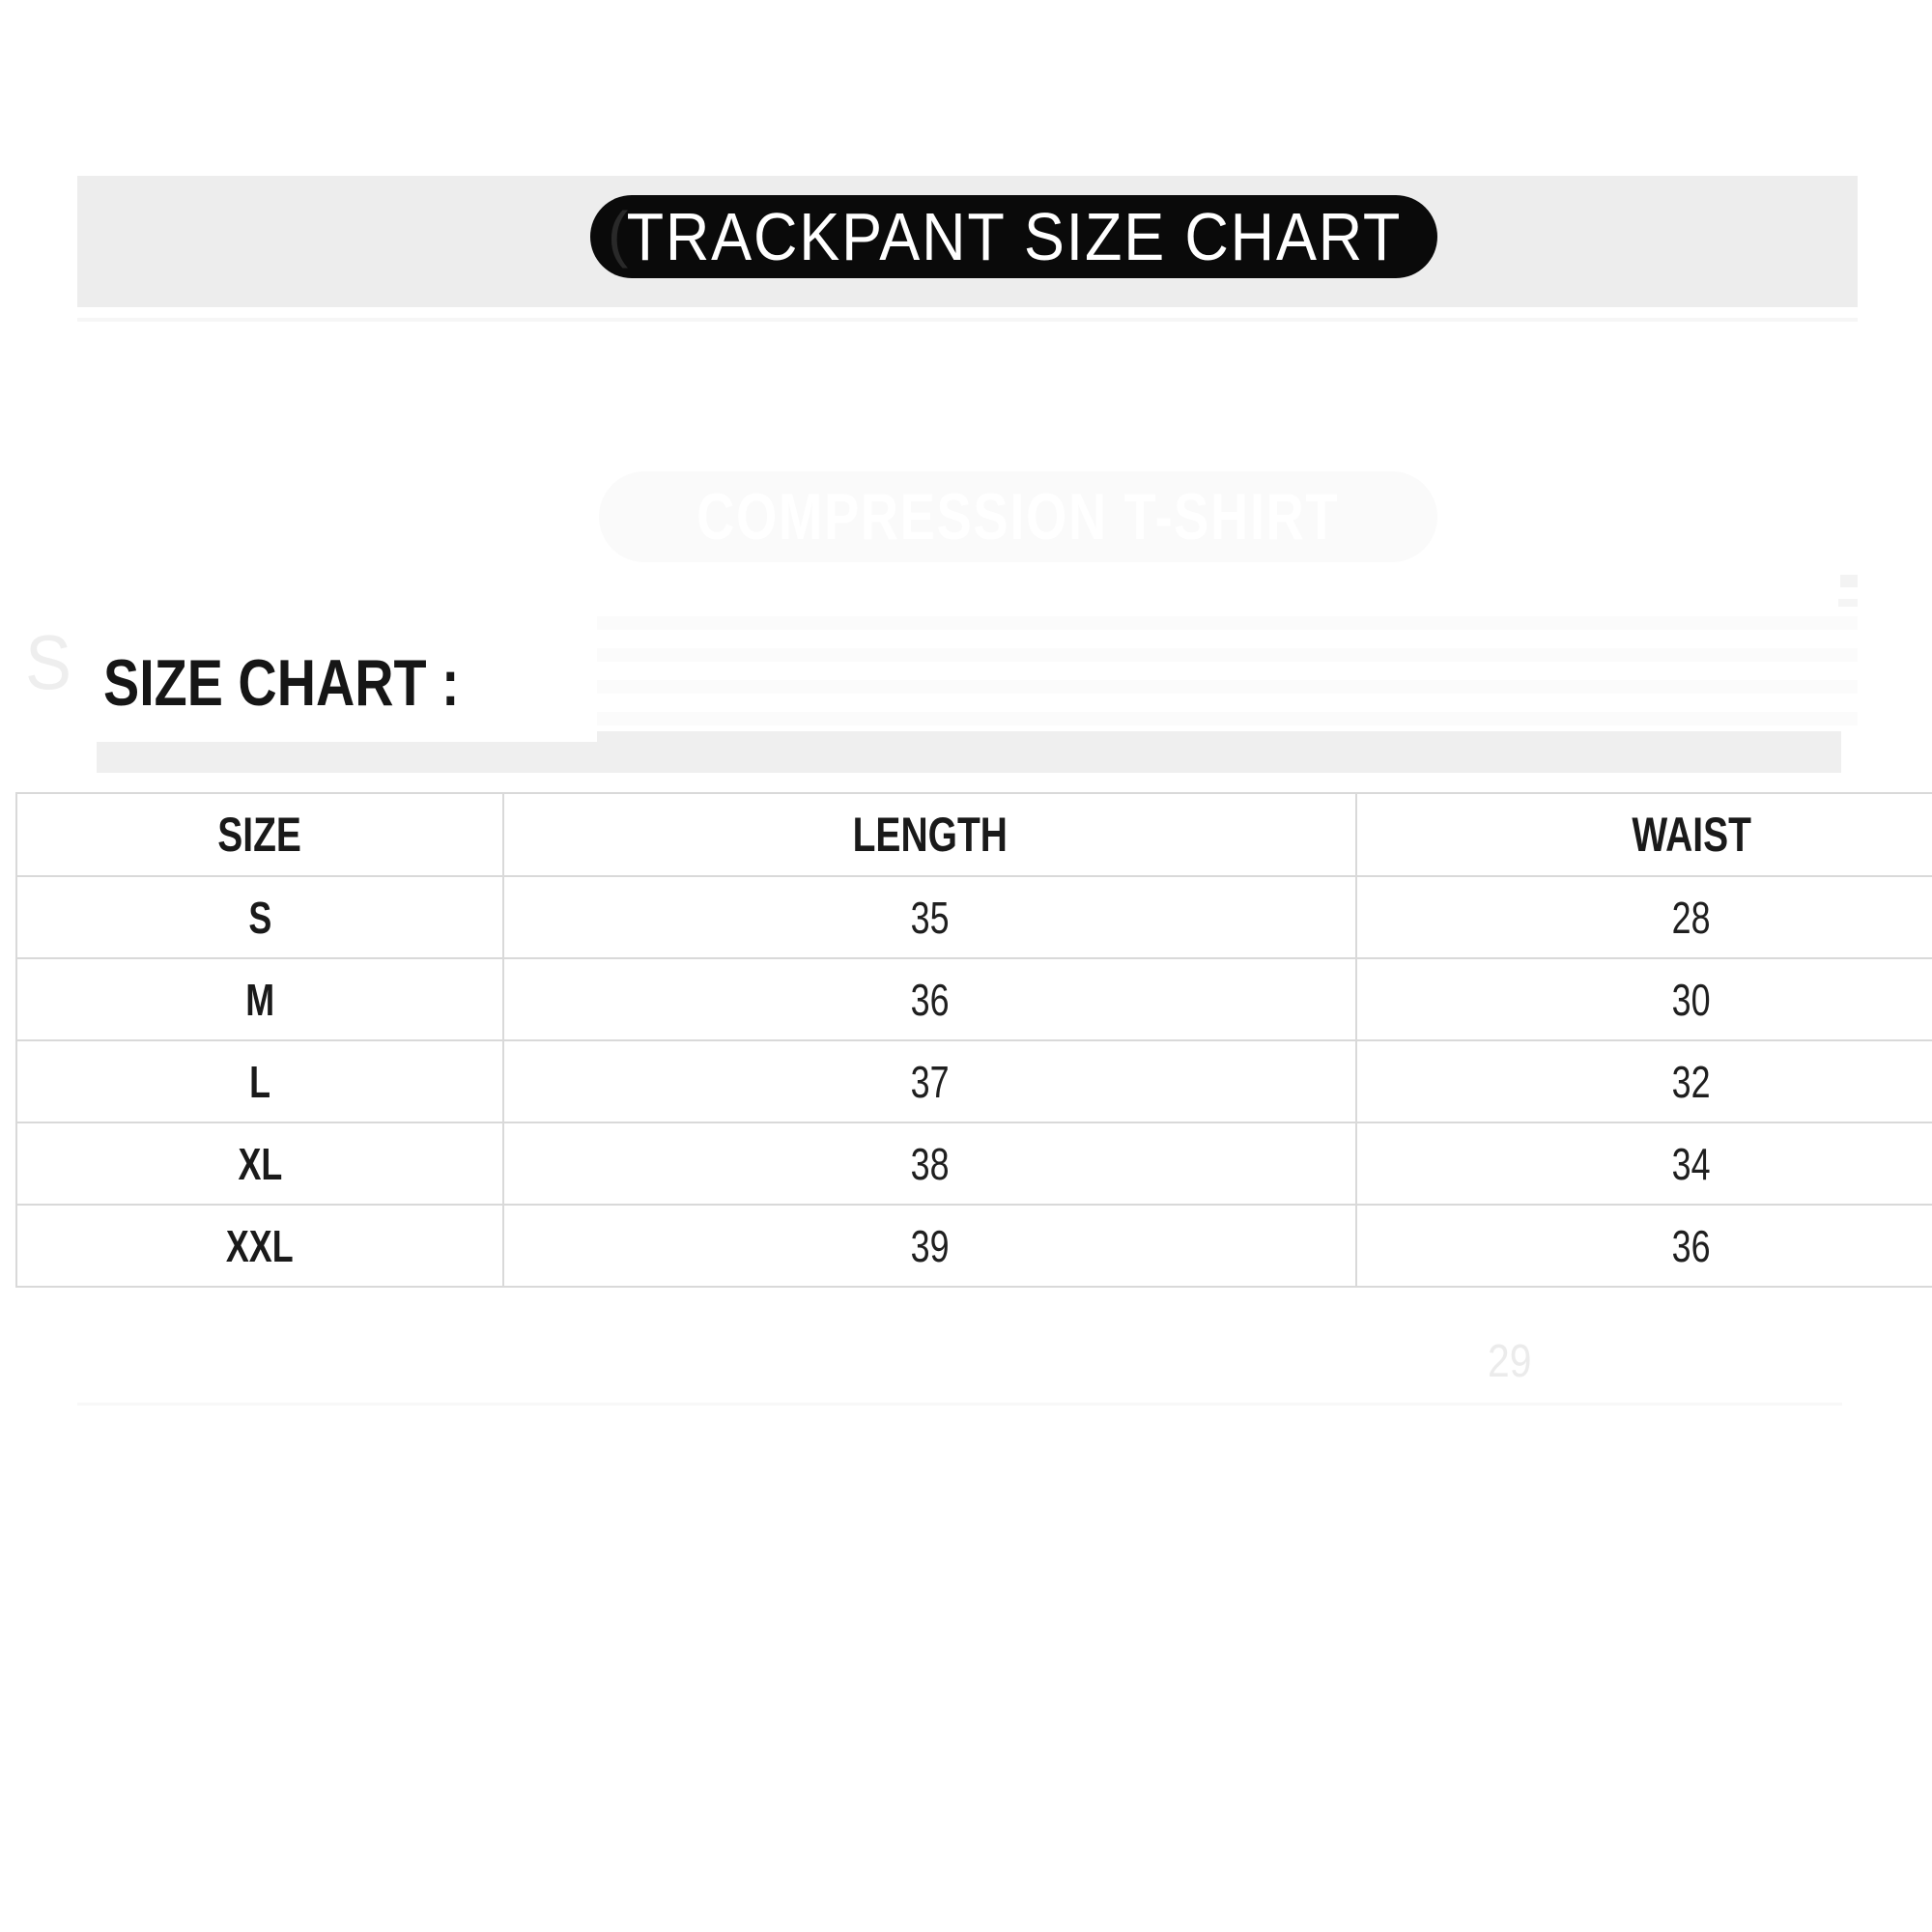 The height and width of the screenshot is (1932, 1932). I want to click on trackpant-size-chart-banner: ( TRACKPANT SIZE CHART, so click(1013, 236).